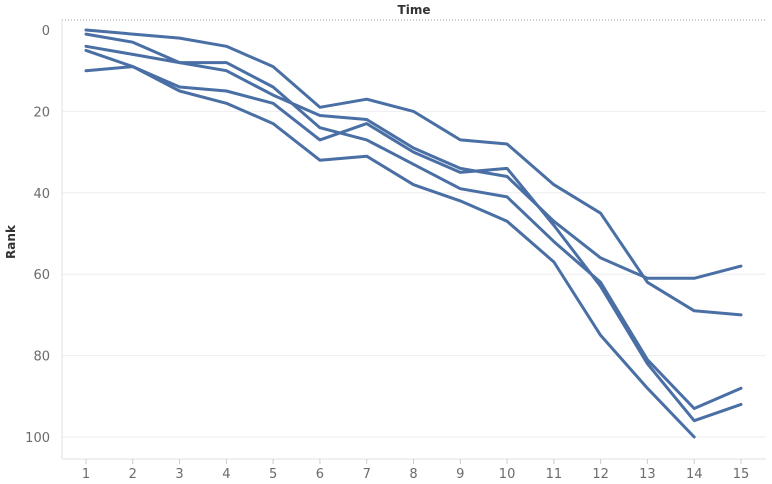 Image resolution: width=772 pixels, height=484 pixels. I want to click on x-tick-label: 7, so click(367, 474).